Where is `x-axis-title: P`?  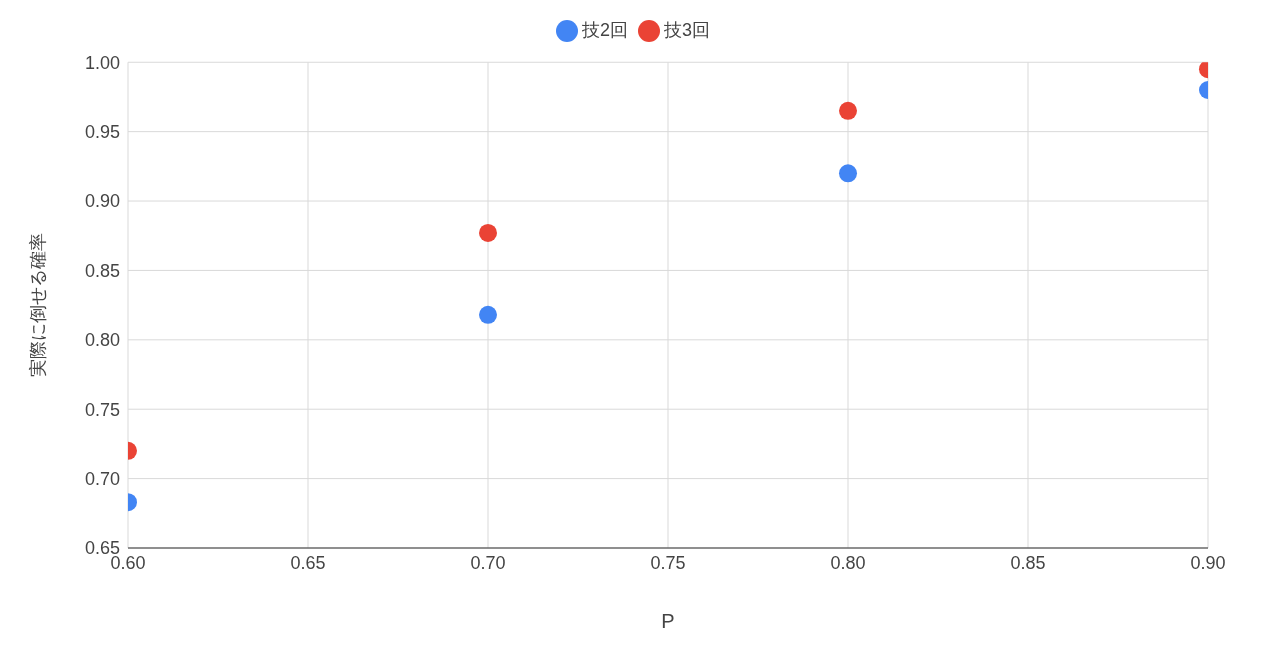 x-axis-title: P is located at coordinates (668, 621).